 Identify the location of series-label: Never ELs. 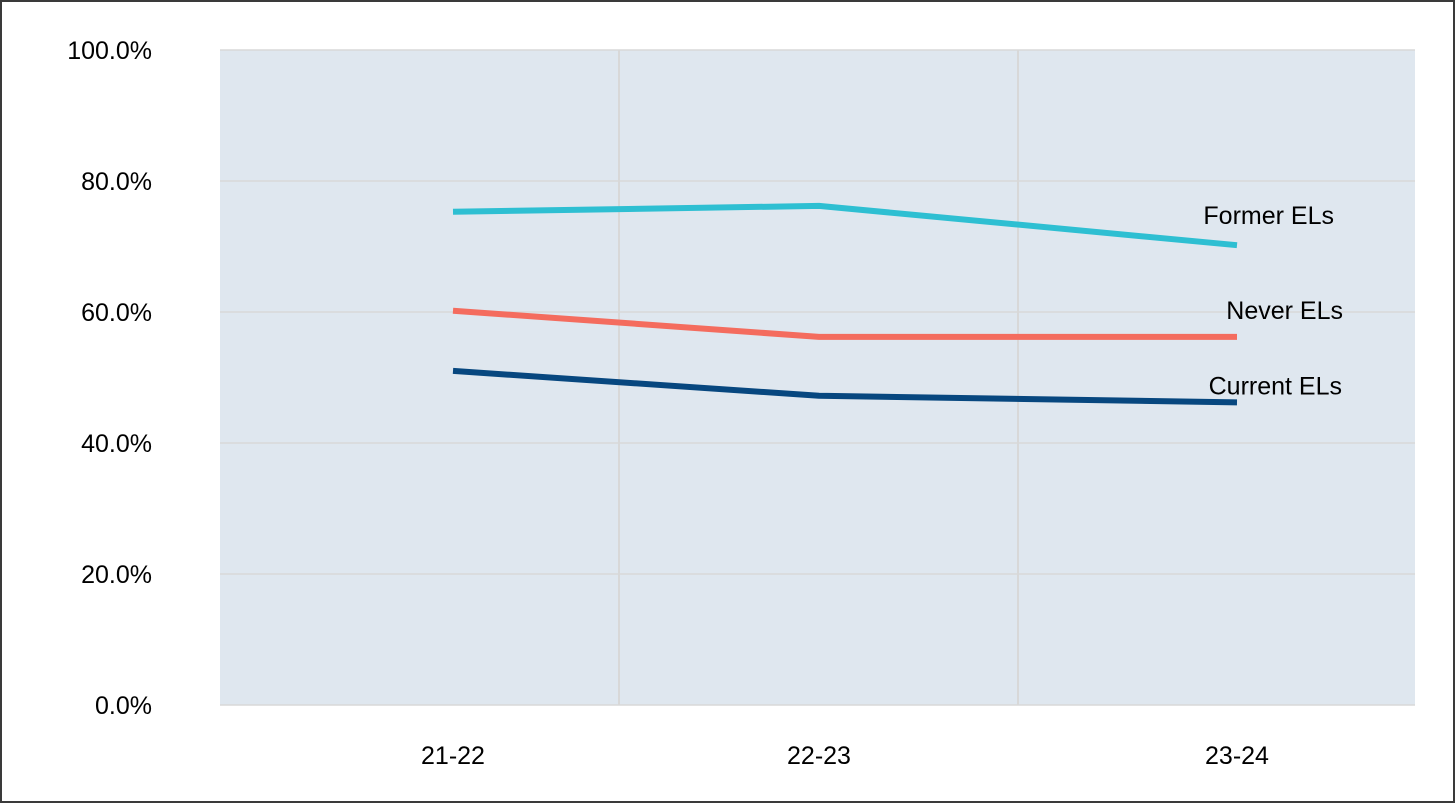
(1284, 311).